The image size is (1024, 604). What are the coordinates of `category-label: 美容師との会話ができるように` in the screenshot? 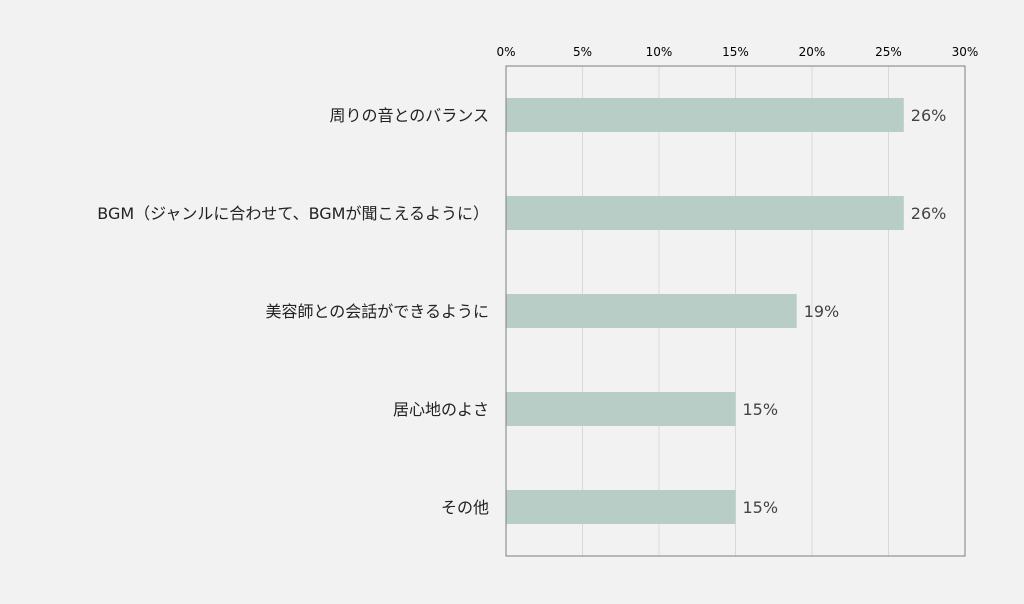 It's located at (377, 311).